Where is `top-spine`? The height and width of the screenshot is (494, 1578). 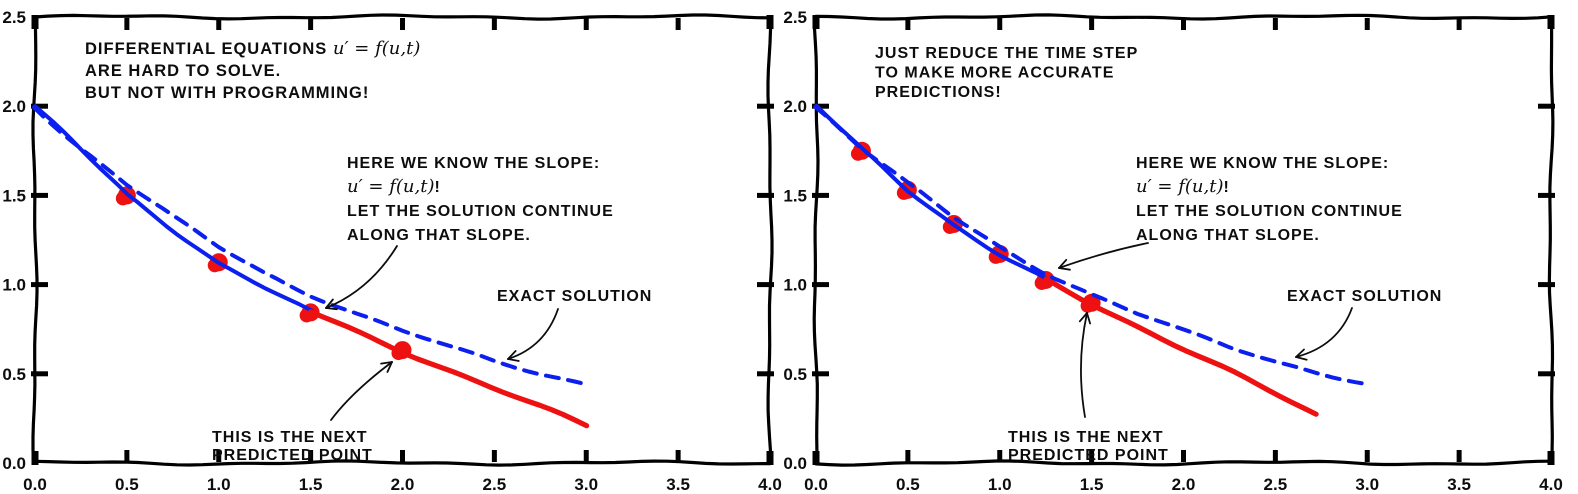
top-spine is located at coordinates (402, 17).